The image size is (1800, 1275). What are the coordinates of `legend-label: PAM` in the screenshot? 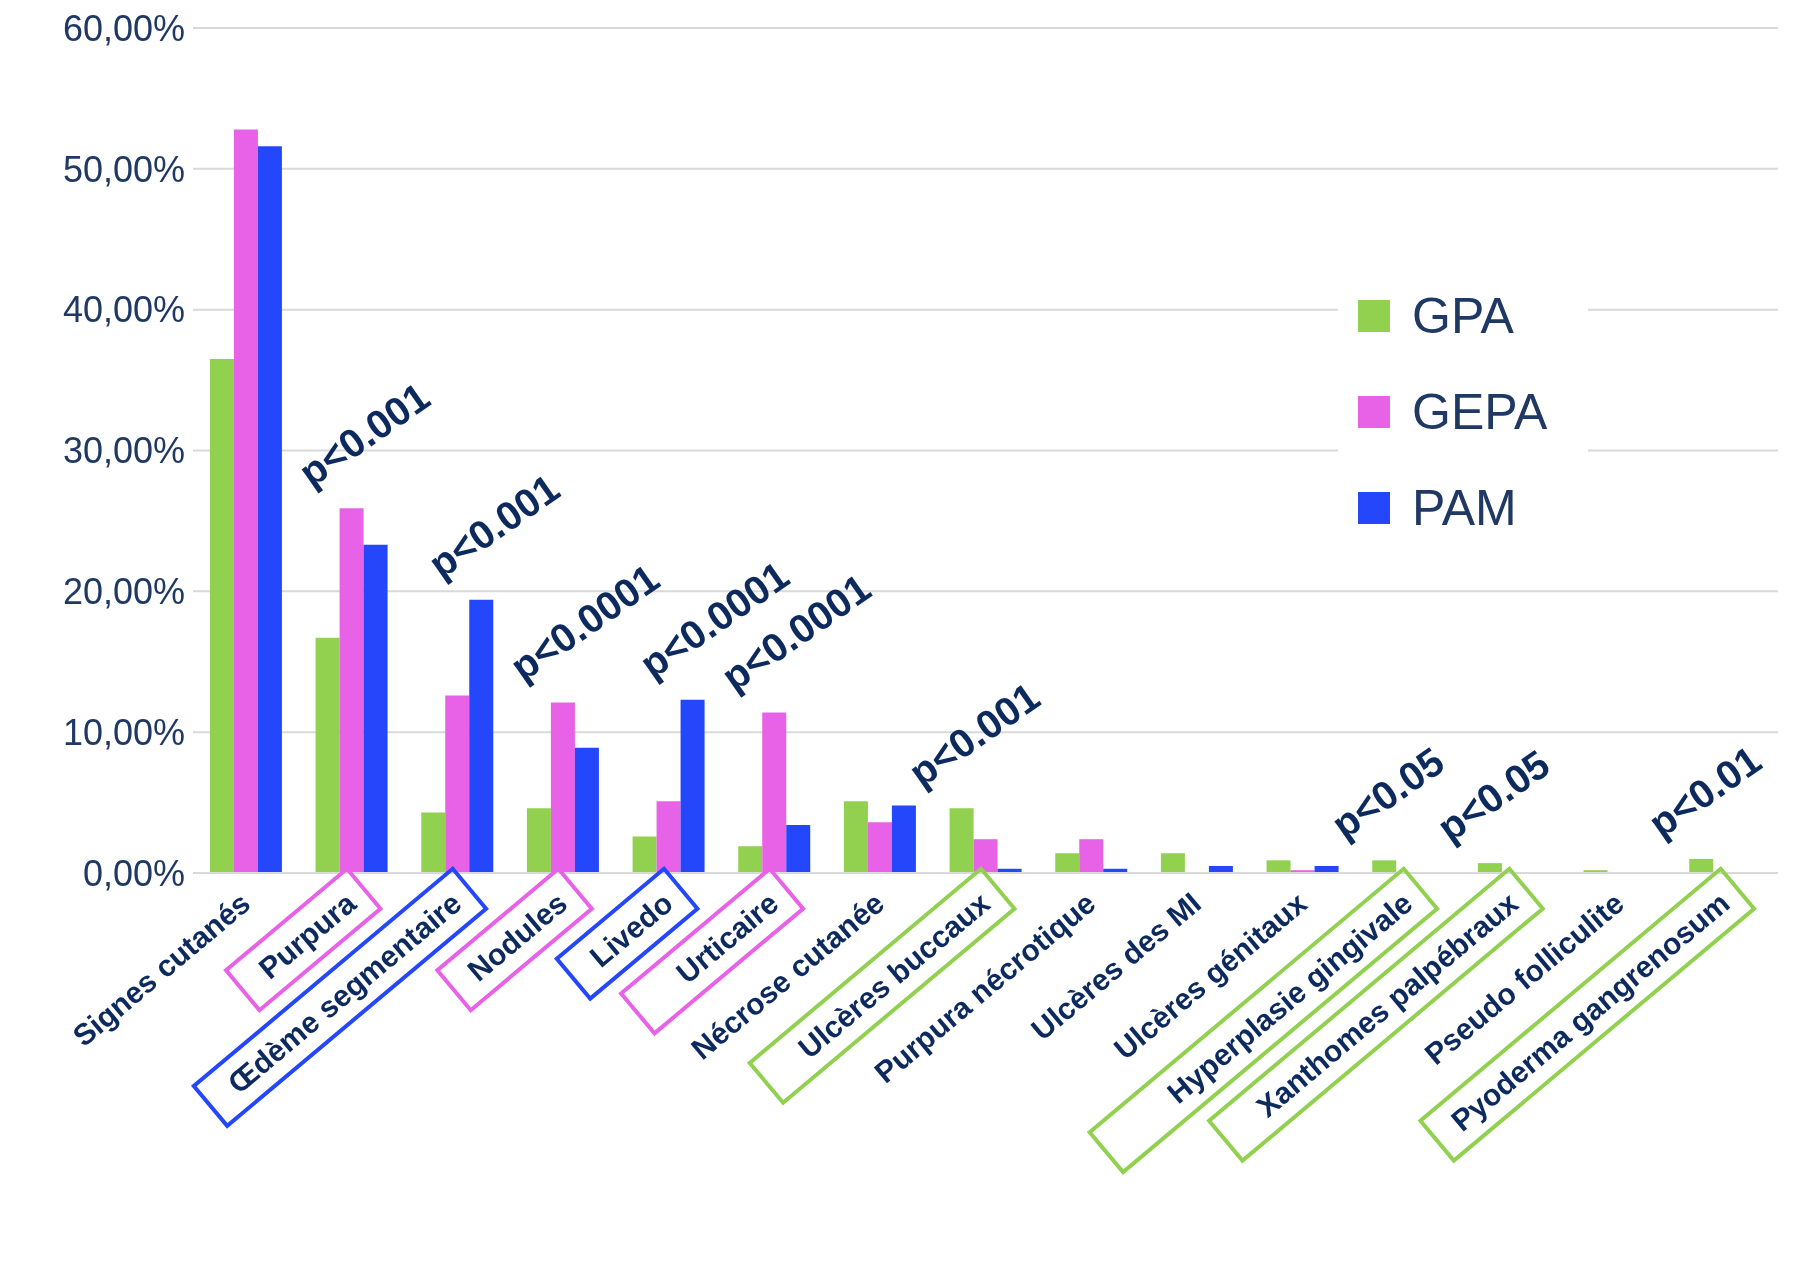 It's located at (1464, 508).